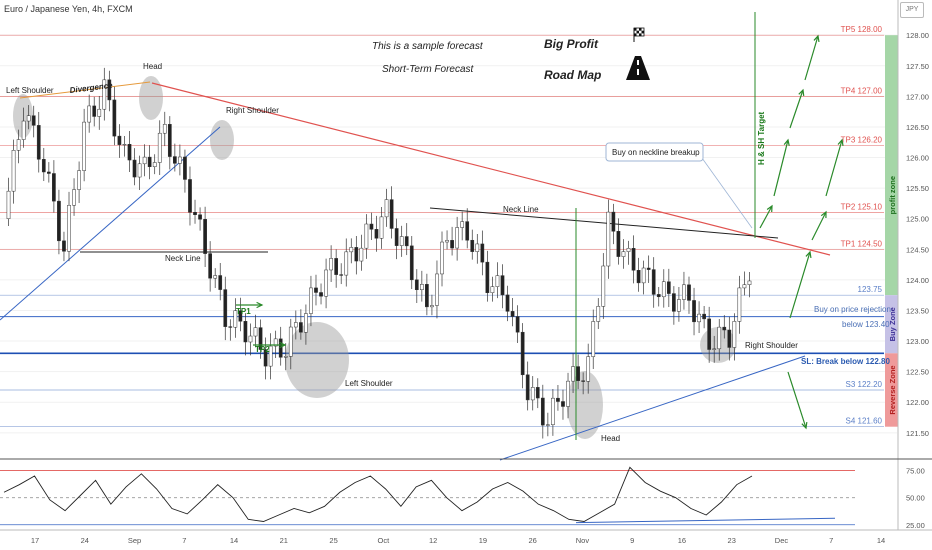  I want to click on callout-buy-neckline: Buy on neckline breakup, so click(656, 152).